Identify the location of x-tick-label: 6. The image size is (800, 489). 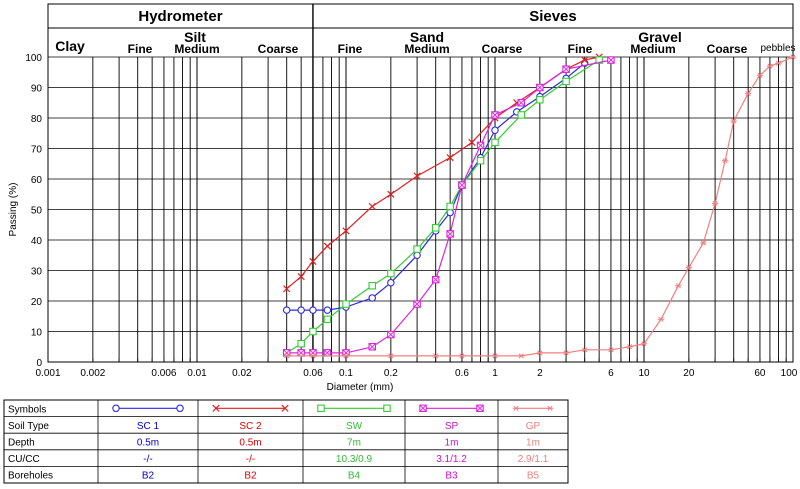
(611, 373).